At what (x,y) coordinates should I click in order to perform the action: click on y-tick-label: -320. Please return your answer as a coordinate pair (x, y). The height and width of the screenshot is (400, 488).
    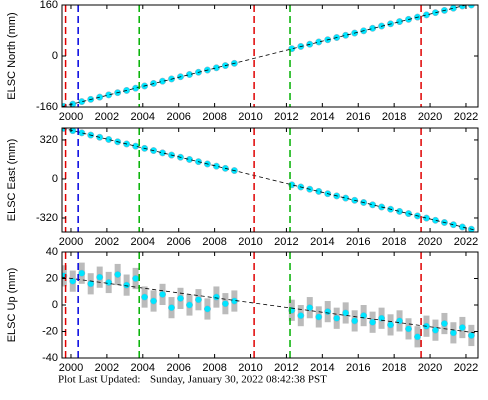
    Looking at the image, I should click on (47, 218).